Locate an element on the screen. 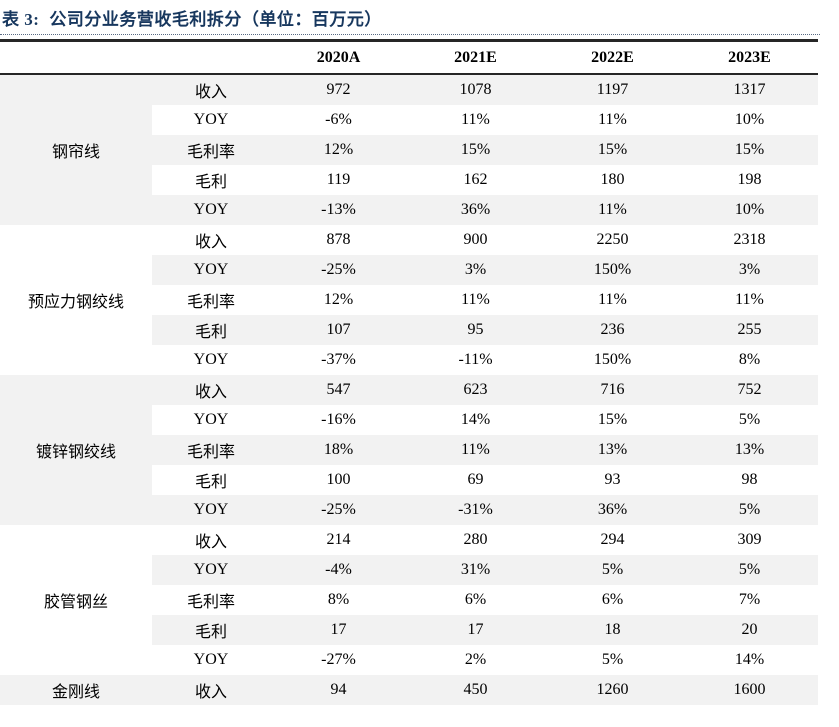 The image size is (839, 727). value-cell: 180 is located at coordinates (612, 180).